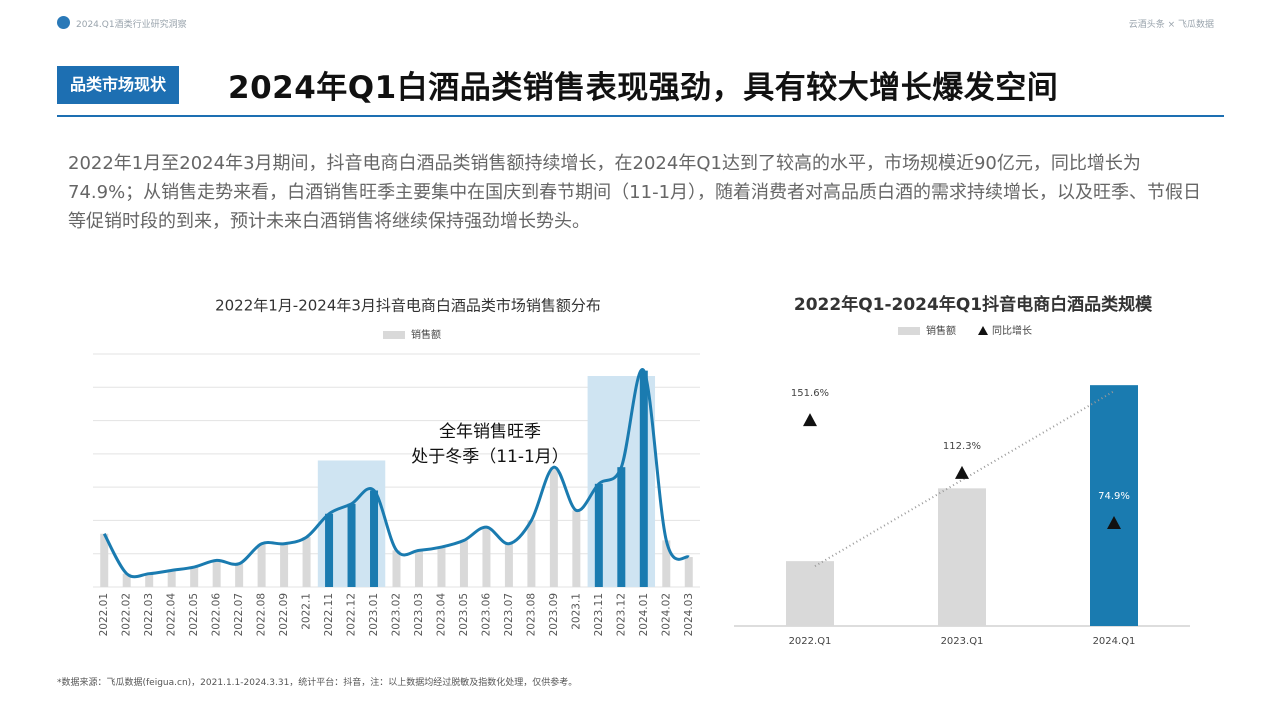 The height and width of the screenshot is (720, 1280). What do you see at coordinates (149, 614) in the screenshot?
I see `x-tick-label: 2022.03` at bounding box center [149, 614].